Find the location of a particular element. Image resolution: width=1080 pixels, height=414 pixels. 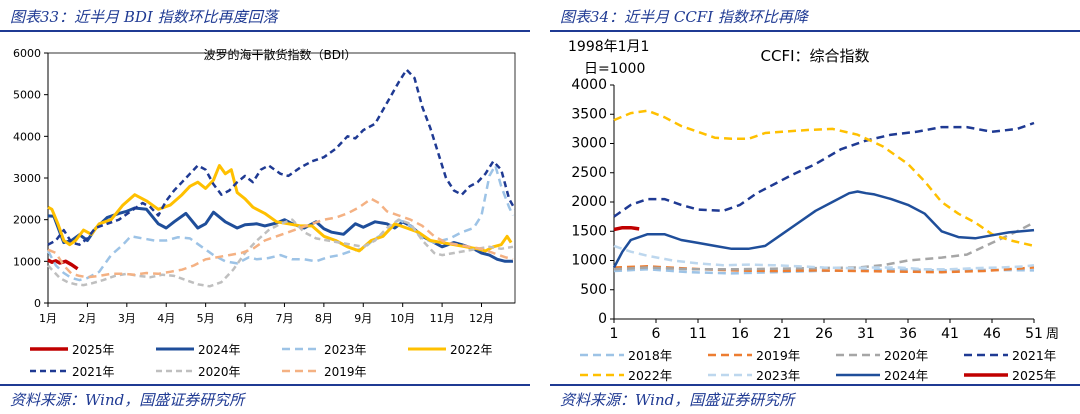

bdi-y-tick-label: 6000 is located at coordinates (27, 53).